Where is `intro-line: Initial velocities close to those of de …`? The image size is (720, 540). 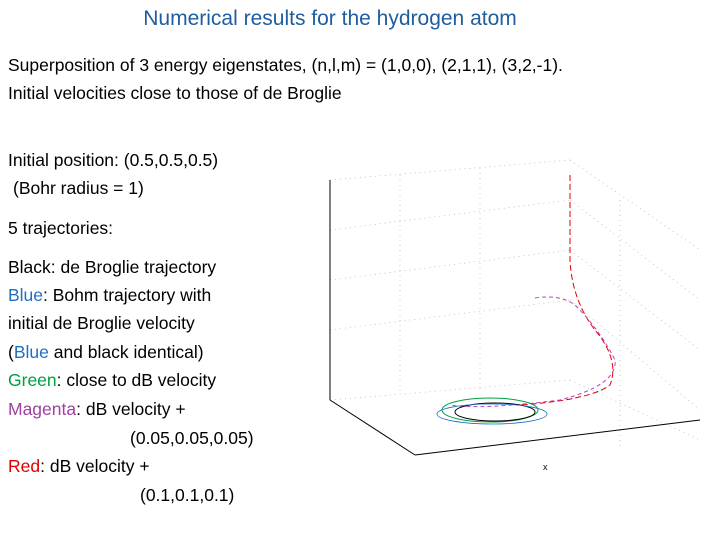 intro-line: Initial velocities close to those of de … is located at coordinates (175, 93).